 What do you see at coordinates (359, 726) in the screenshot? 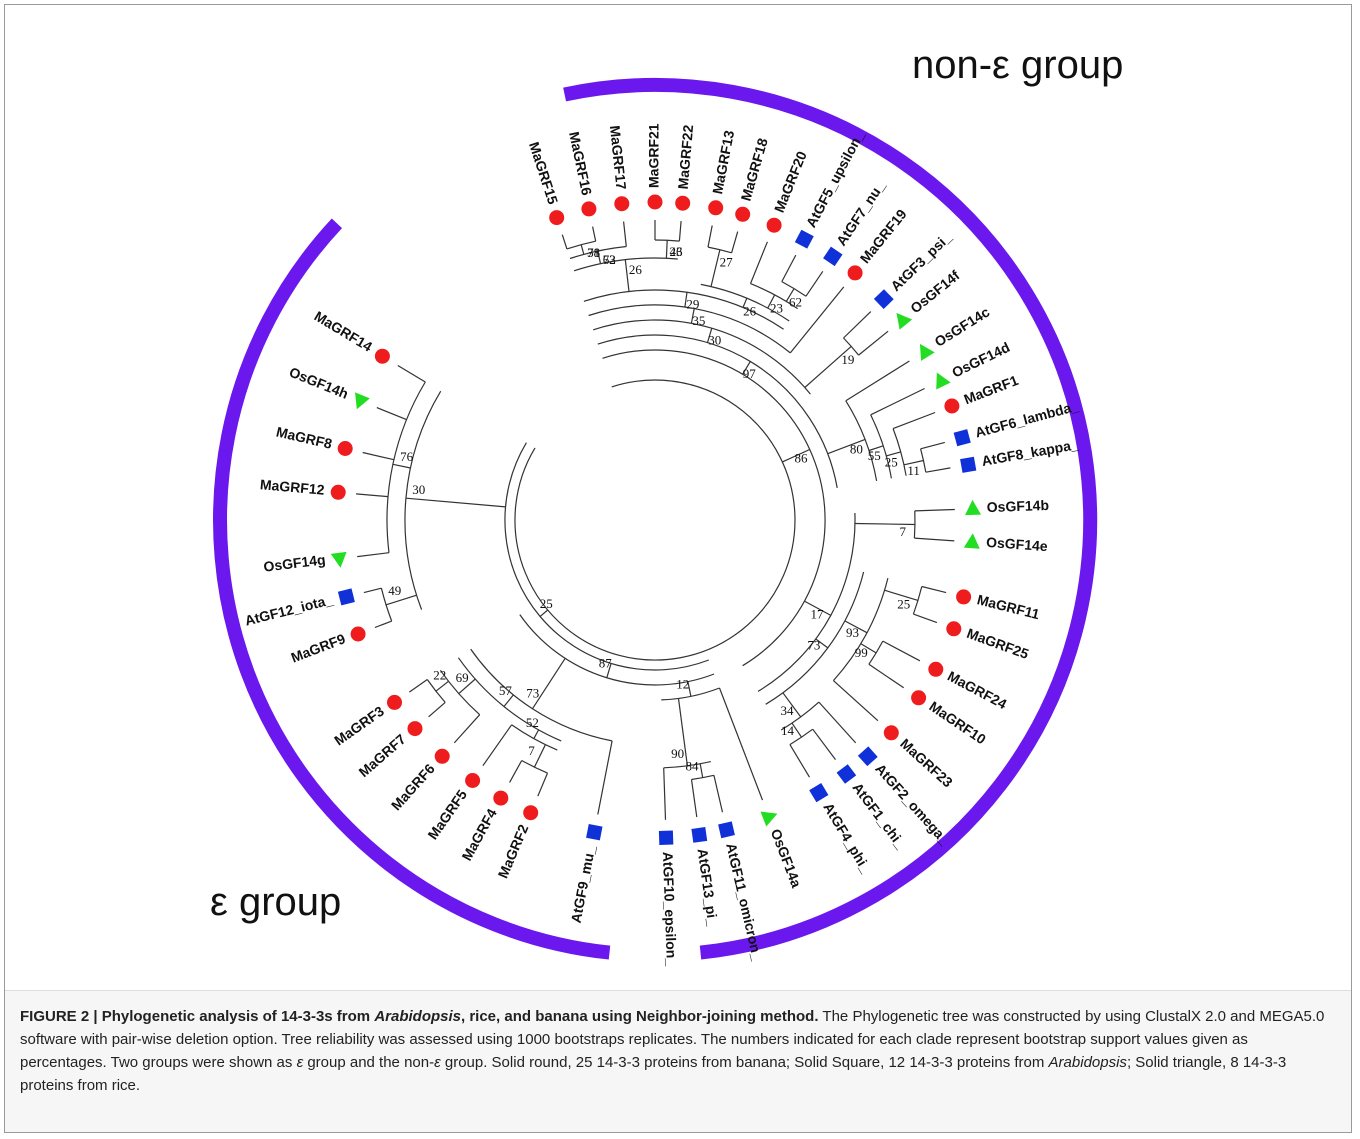
I see `leaf-label: MaGRF3` at bounding box center [359, 726].